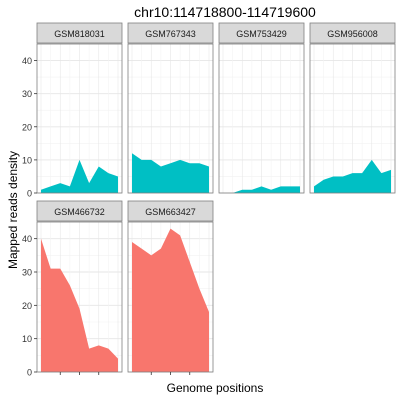 The width and height of the screenshot is (400, 405). I want to click on facet-strip-label: GSM663427, so click(170, 212).